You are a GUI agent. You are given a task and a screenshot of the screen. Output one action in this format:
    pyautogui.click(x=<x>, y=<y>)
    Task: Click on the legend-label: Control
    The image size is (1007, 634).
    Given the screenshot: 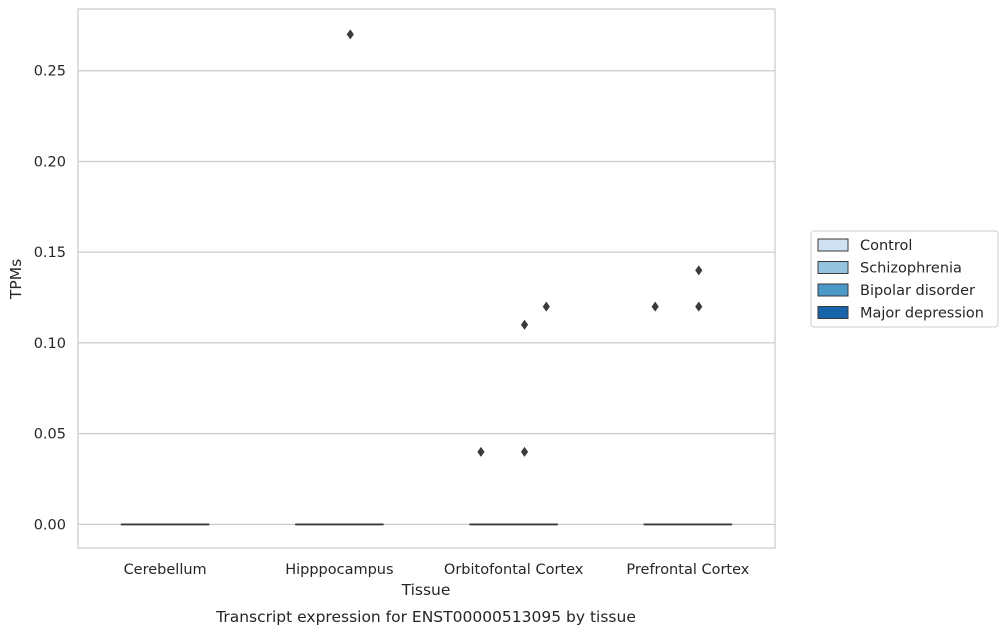 What is the action you would take?
    pyautogui.click(x=886, y=246)
    